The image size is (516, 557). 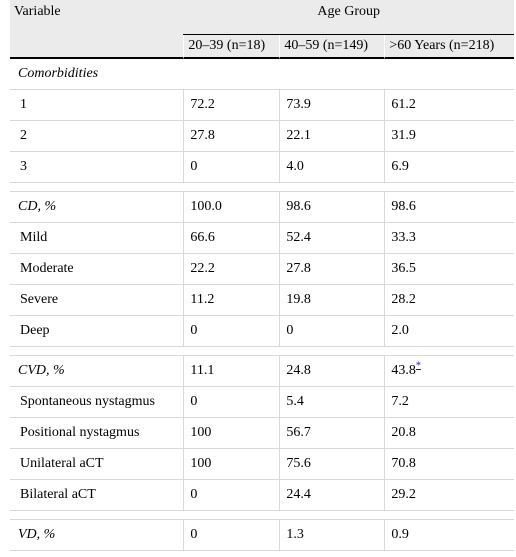 I want to click on footnote-link: *, so click(x=418, y=366).